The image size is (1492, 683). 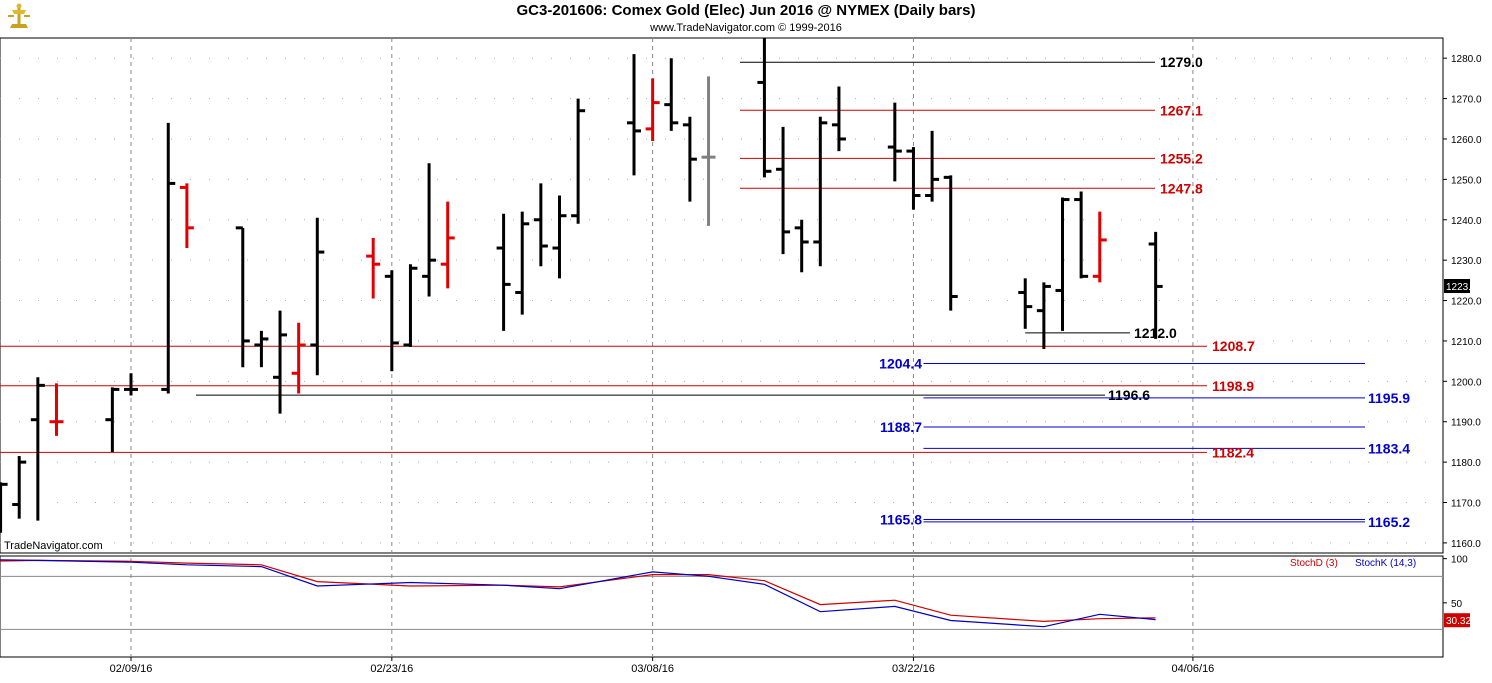 What do you see at coordinates (652, 669) in the screenshot?
I see `x-tick-label: 03/08/16` at bounding box center [652, 669].